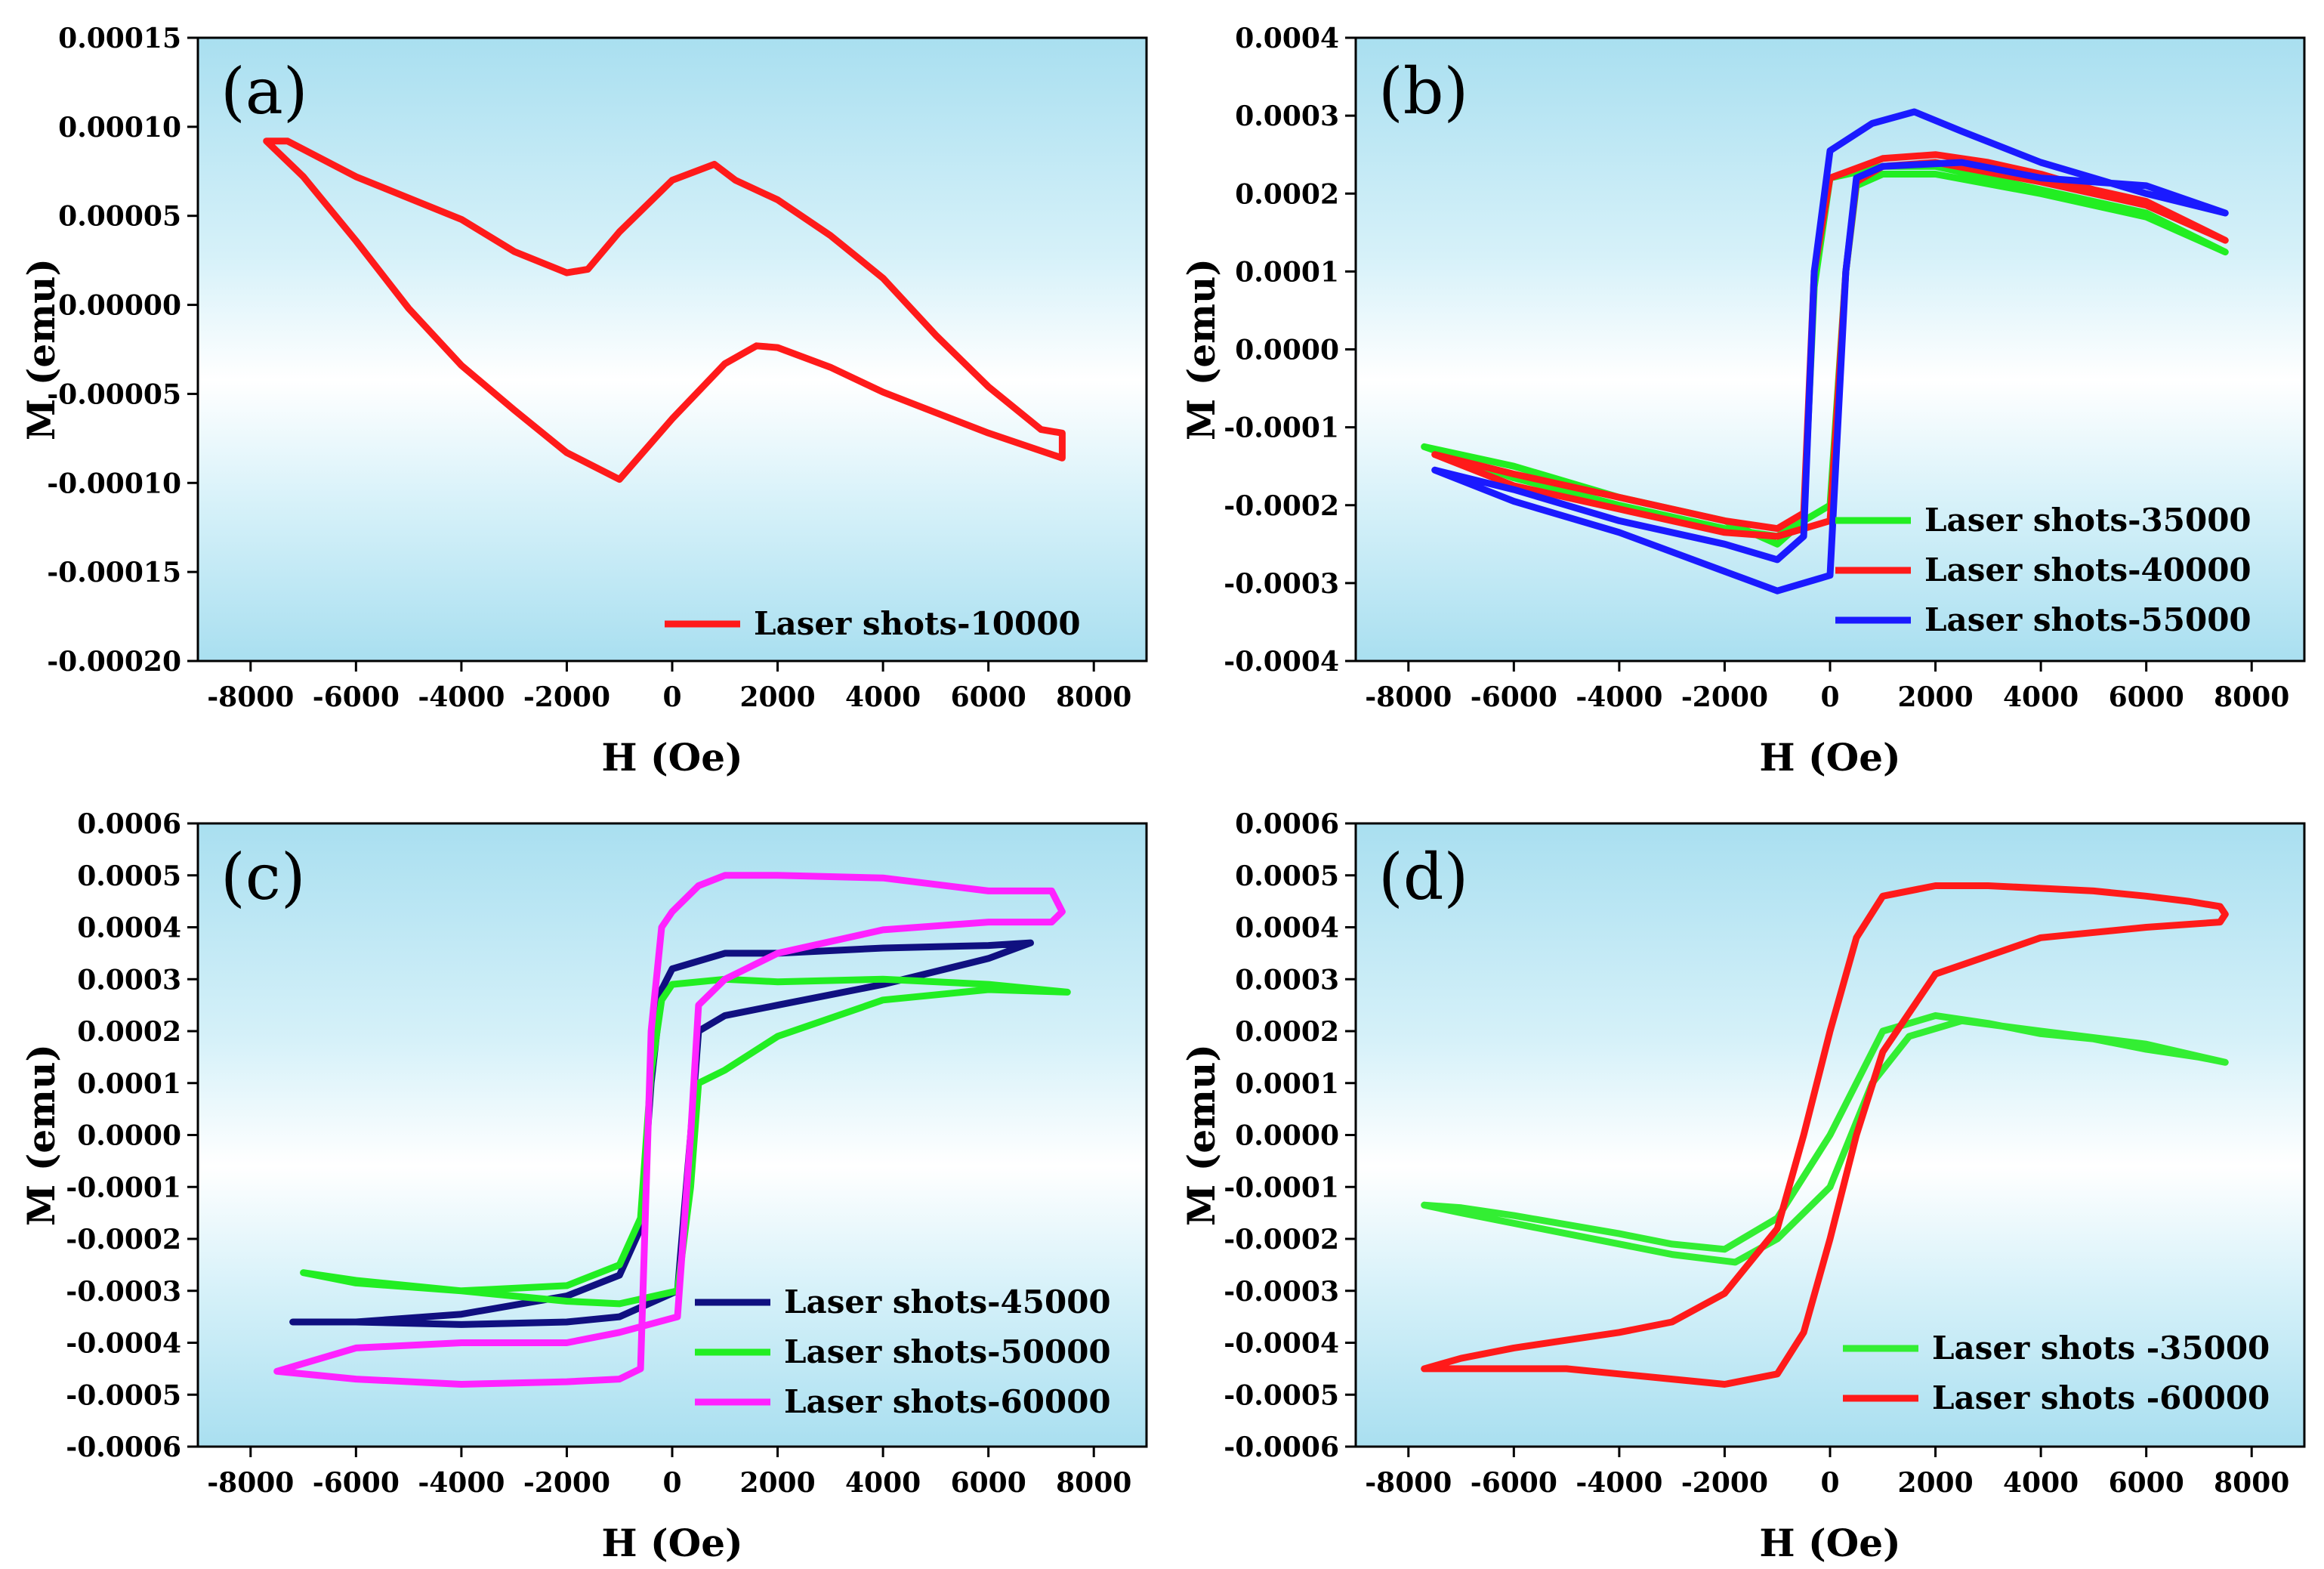 The height and width of the screenshot is (1569, 2324). Describe the element at coordinates (2087, 520) in the screenshot. I see `legend-label: Laser shots-35000` at that location.